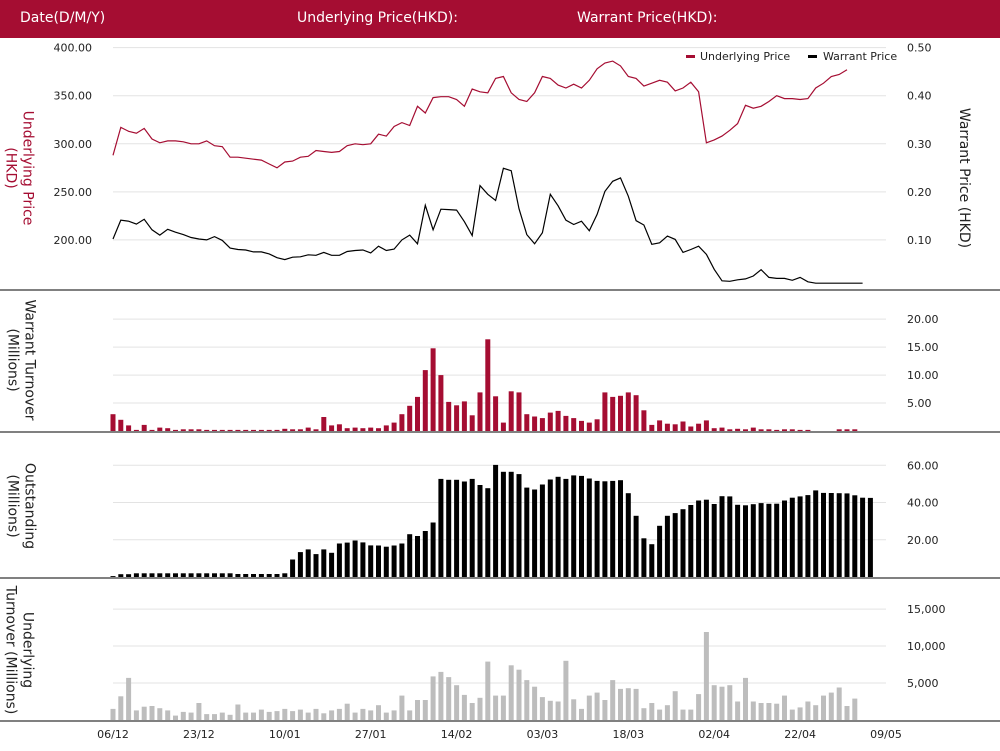  I want to click on x-tick-label: 23/12, so click(199, 734).